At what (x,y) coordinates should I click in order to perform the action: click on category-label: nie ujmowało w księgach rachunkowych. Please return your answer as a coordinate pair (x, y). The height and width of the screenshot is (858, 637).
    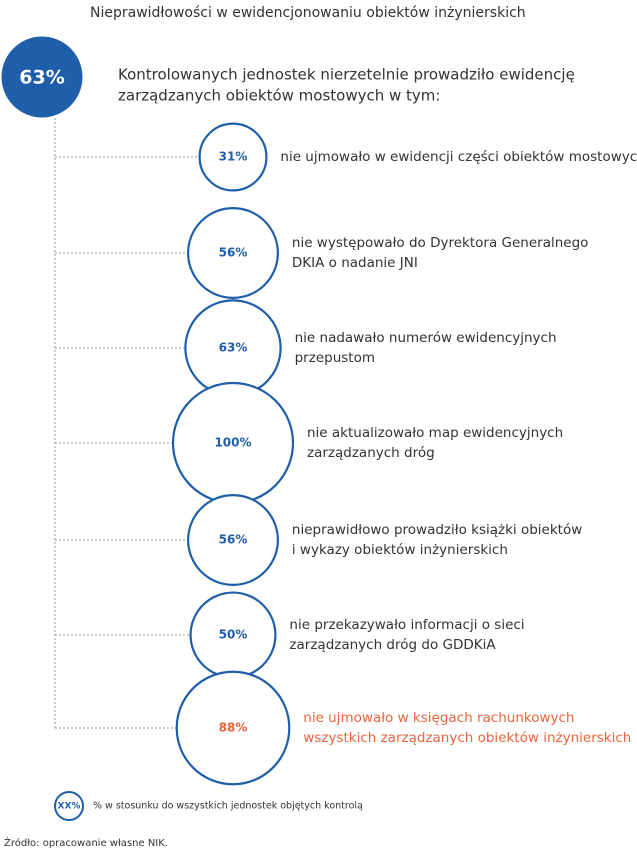
    Looking at the image, I should click on (438, 718).